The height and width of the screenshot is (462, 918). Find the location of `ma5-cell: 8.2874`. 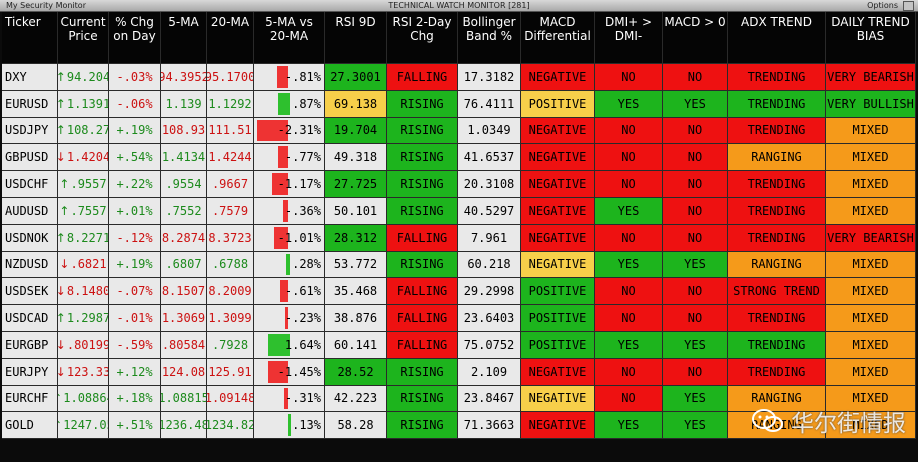

ma5-cell: 8.2874 is located at coordinates (184, 238).